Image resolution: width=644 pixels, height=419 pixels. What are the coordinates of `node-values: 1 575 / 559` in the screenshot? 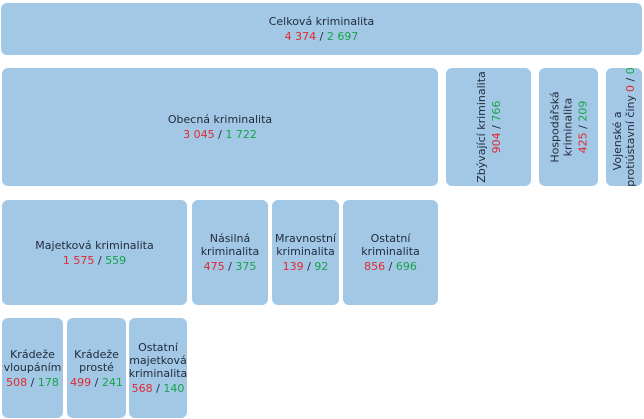 It's located at (94, 260).